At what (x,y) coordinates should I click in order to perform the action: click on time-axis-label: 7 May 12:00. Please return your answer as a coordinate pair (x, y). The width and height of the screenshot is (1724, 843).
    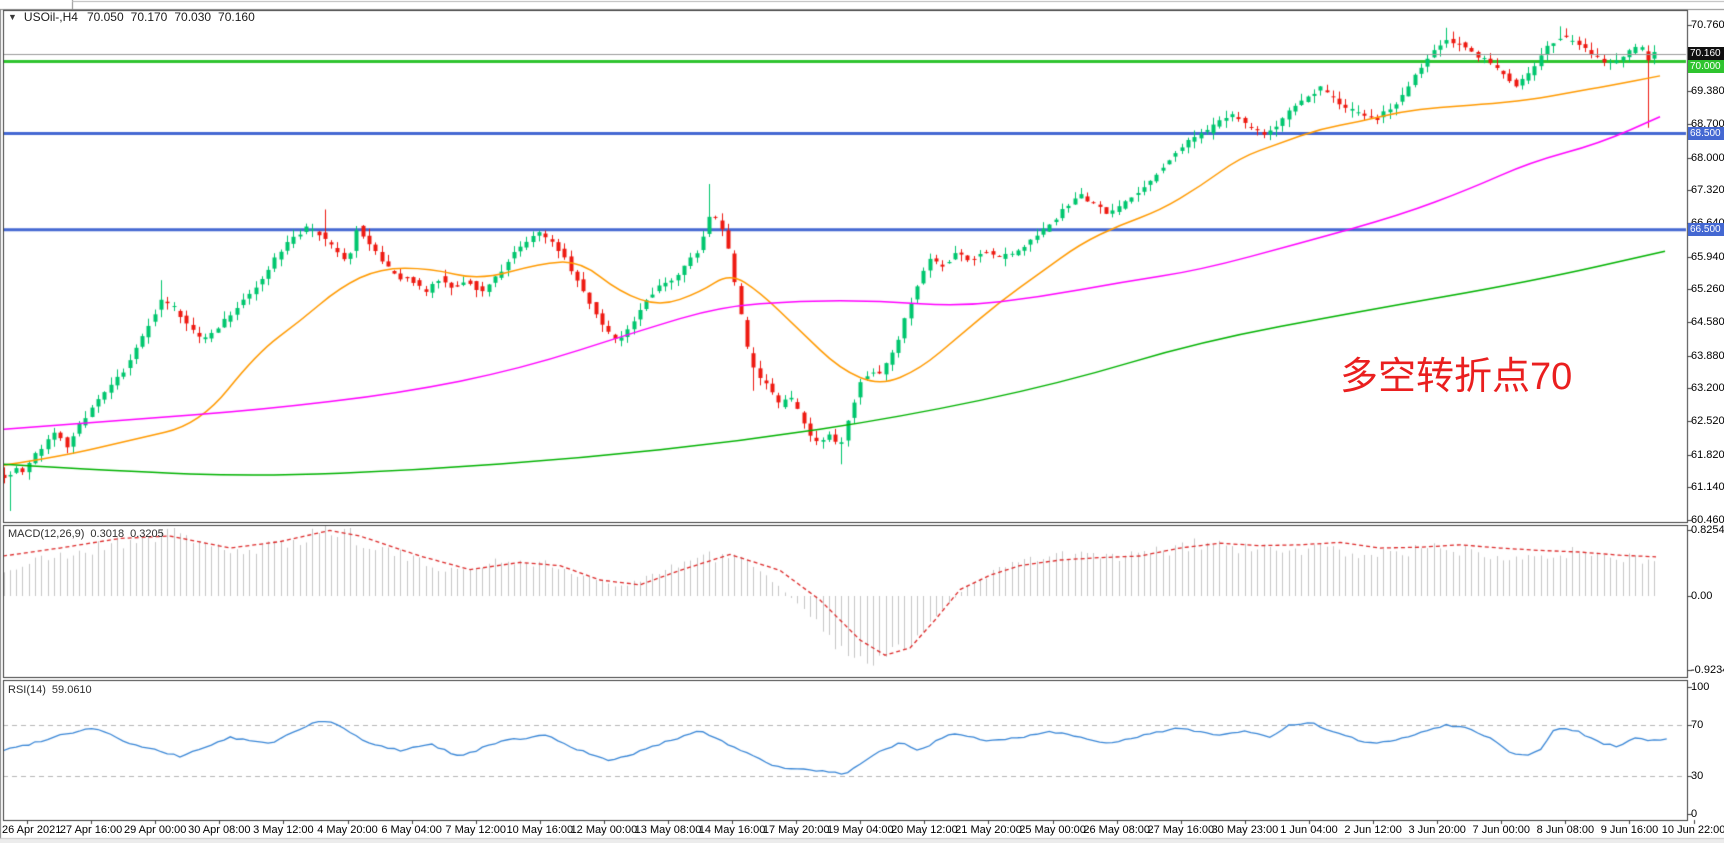
    Looking at the image, I should click on (475, 830).